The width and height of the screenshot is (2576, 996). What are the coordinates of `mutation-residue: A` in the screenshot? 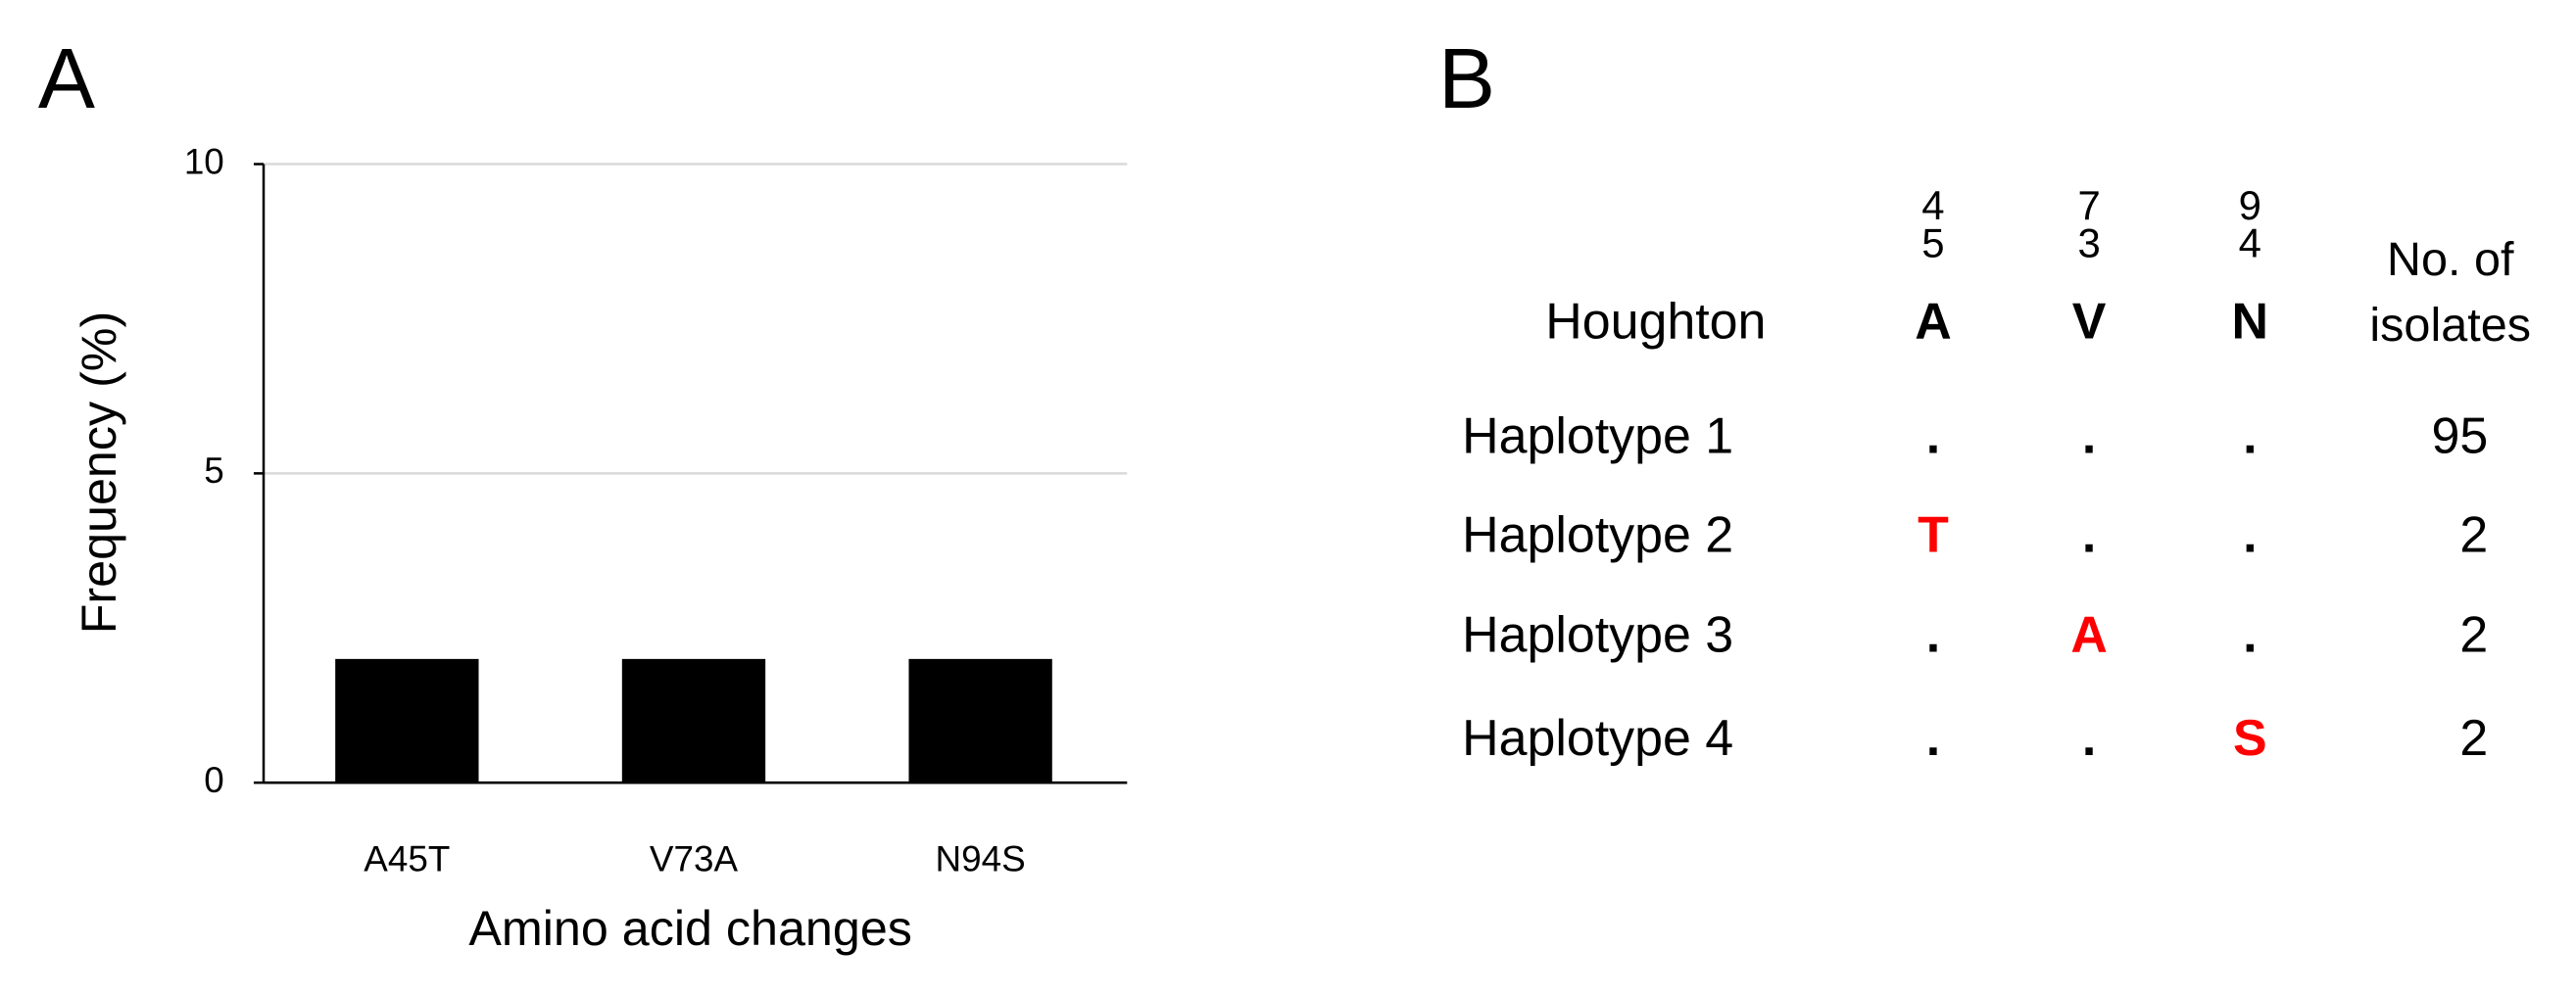 It's located at (2088, 634).